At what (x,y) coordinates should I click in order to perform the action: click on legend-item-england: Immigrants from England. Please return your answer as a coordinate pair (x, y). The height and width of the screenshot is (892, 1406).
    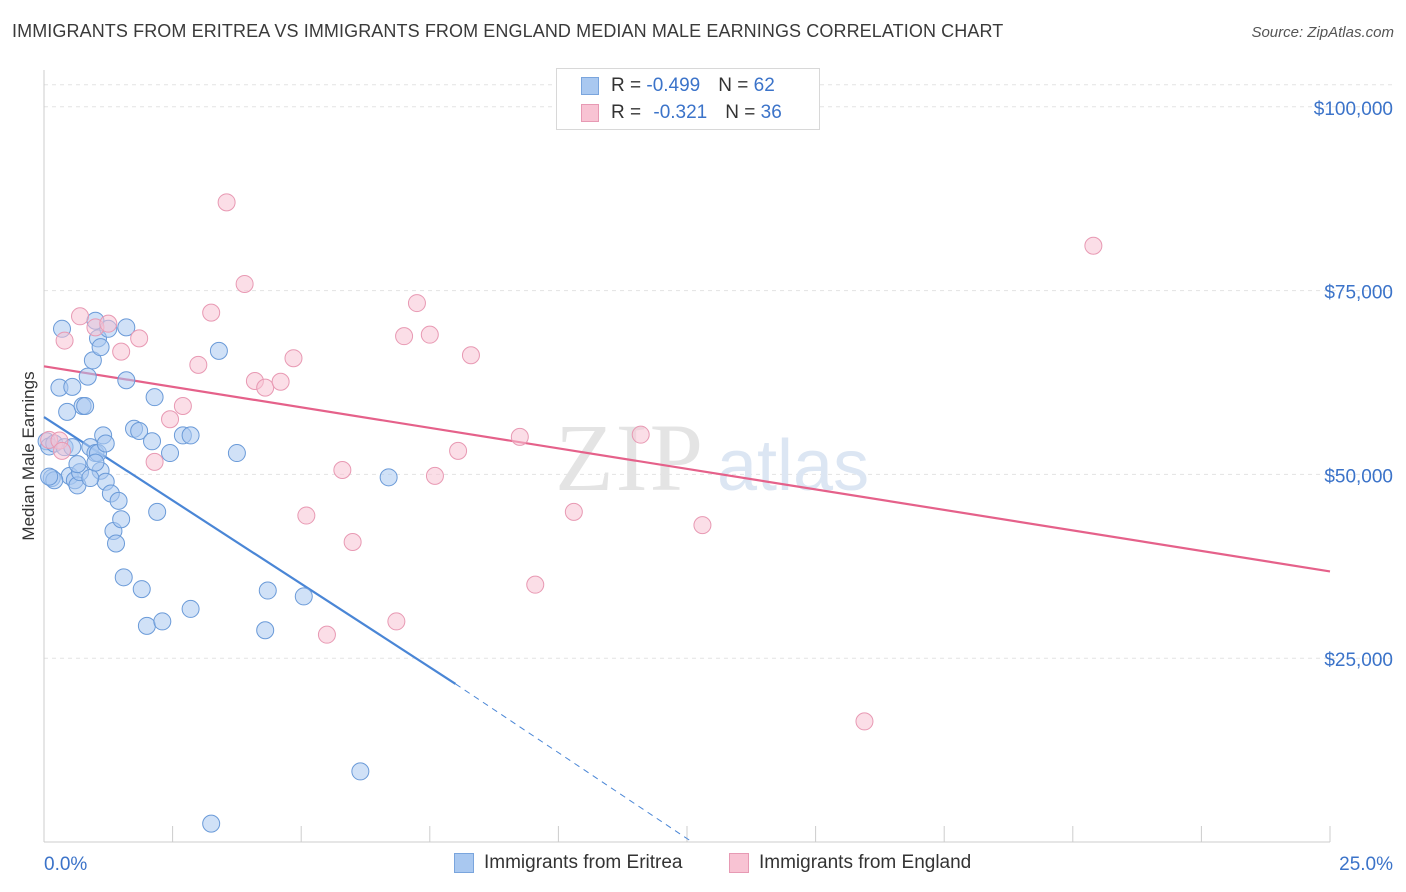
    Looking at the image, I should click on (850, 863).